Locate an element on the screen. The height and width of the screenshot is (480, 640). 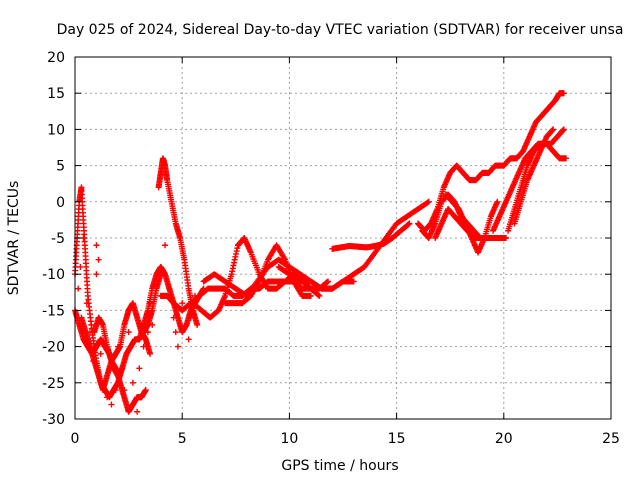
y-tick-label: -10 is located at coordinates (53, 275).